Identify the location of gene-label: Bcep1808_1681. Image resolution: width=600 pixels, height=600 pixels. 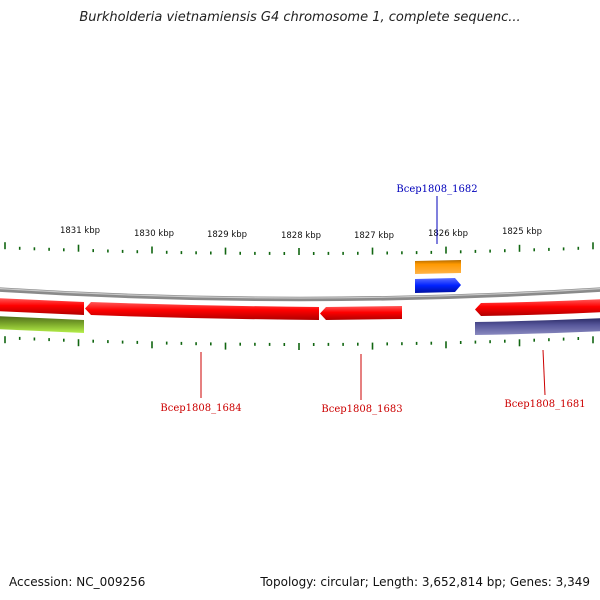
(544, 404).